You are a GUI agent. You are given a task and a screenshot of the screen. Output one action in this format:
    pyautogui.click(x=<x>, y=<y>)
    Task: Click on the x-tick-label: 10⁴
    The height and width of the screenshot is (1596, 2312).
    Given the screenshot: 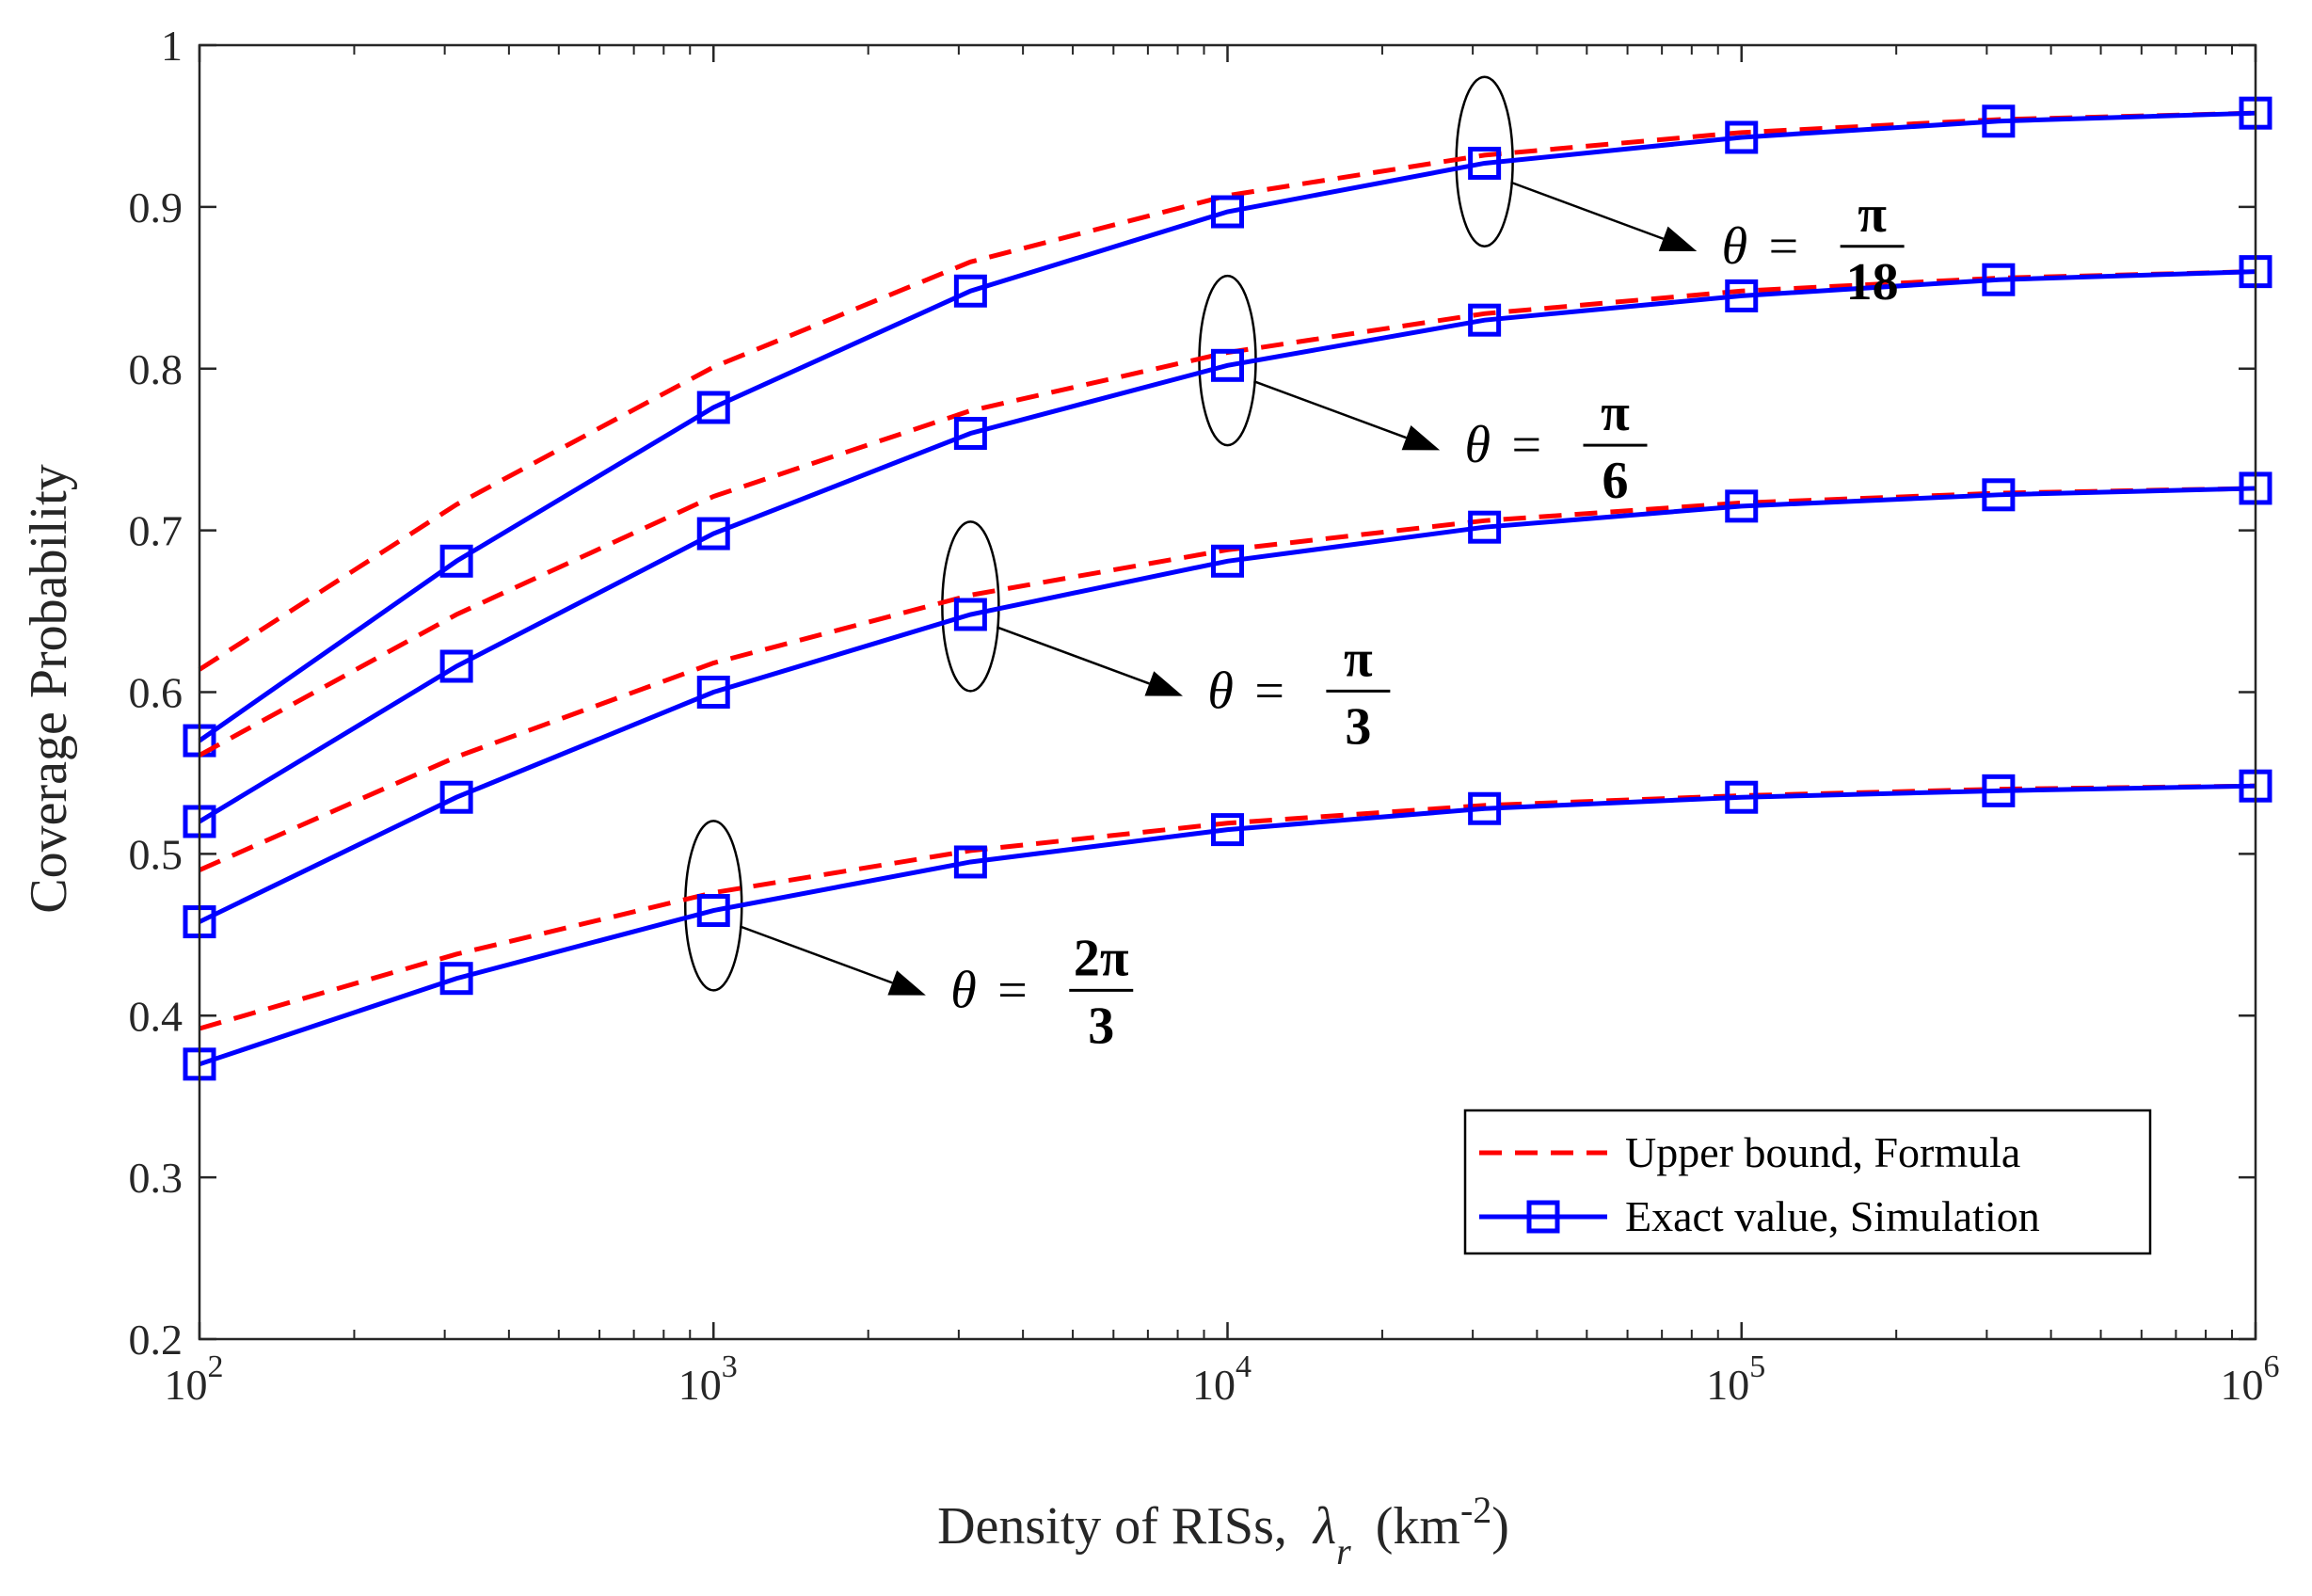 What is the action you would take?
    pyautogui.click(x=1222, y=1379)
    